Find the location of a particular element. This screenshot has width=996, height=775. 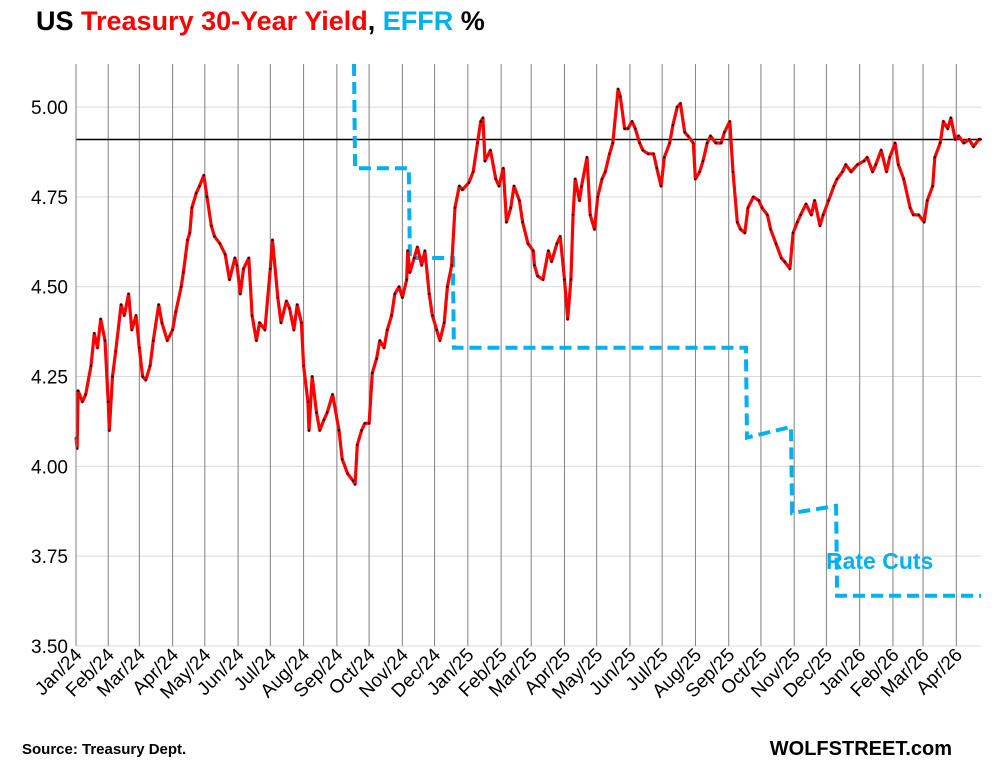

chart-title: US Treasury 30-Year Yield, EFFR % is located at coordinates (260, 21).